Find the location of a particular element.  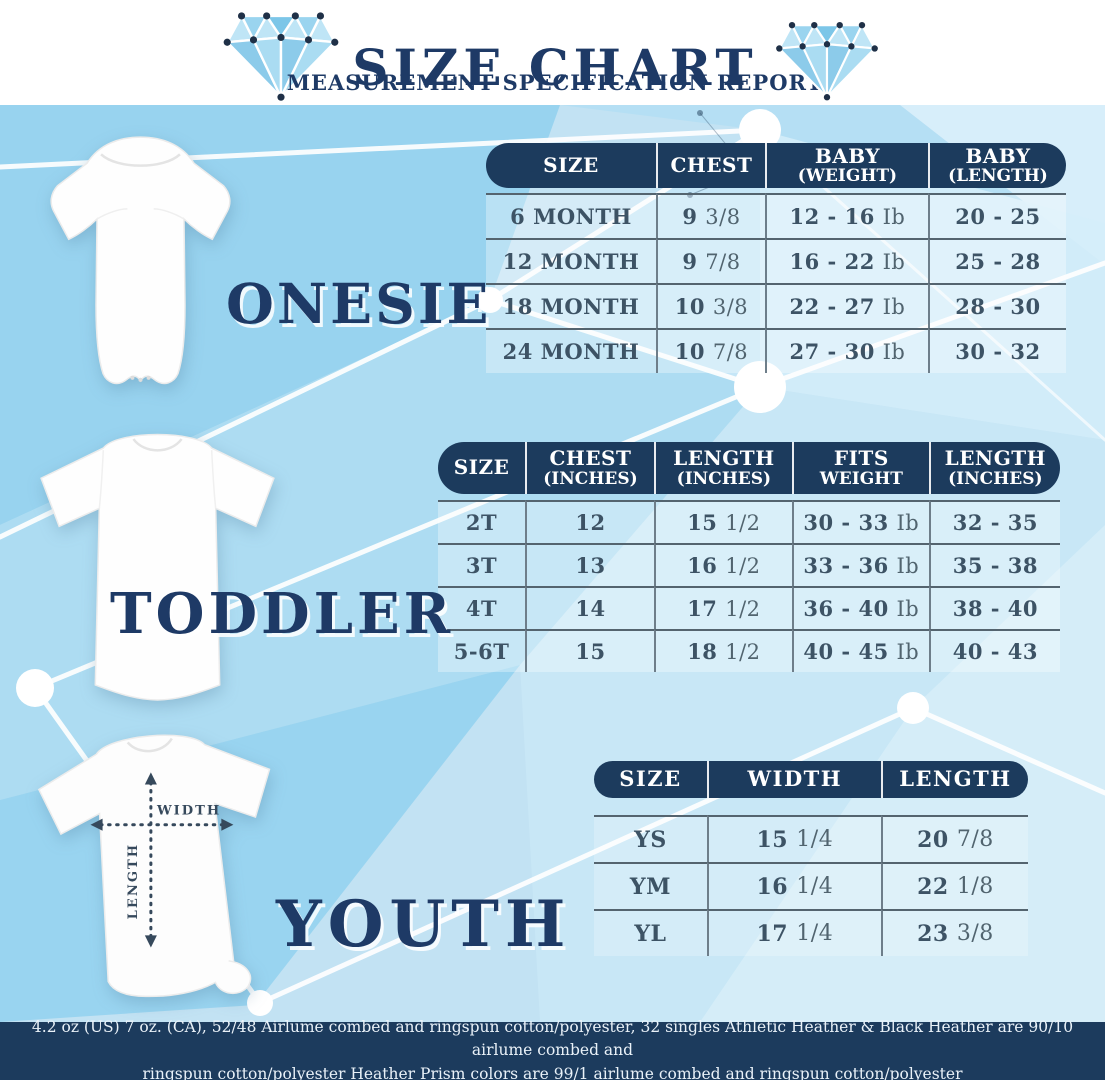

row-size-cell: YS is located at coordinates (650, 838).